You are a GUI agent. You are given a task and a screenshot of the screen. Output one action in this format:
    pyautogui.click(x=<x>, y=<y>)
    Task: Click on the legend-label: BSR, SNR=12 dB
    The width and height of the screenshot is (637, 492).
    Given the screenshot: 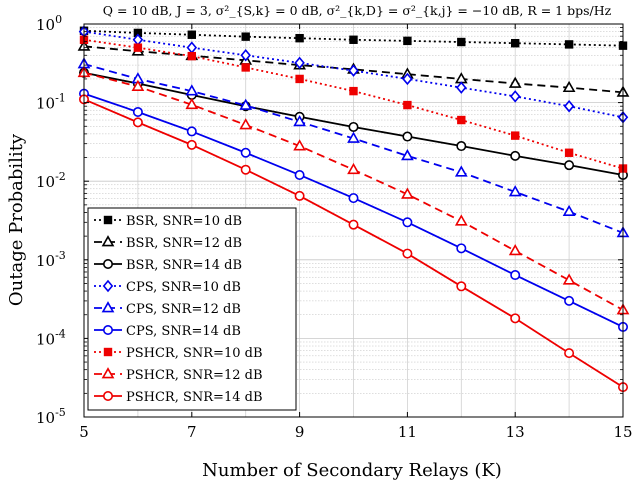 What is the action you would take?
    pyautogui.click(x=184, y=243)
    